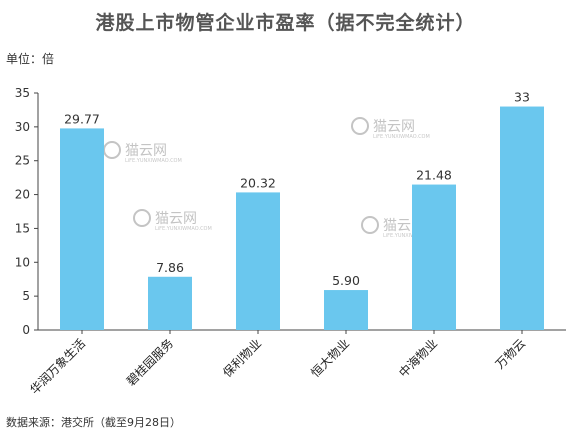 The width and height of the screenshot is (571, 434). Describe the element at coordinates (22, 161) in the screenshot. I see `y-tick-label: 25` at that location.